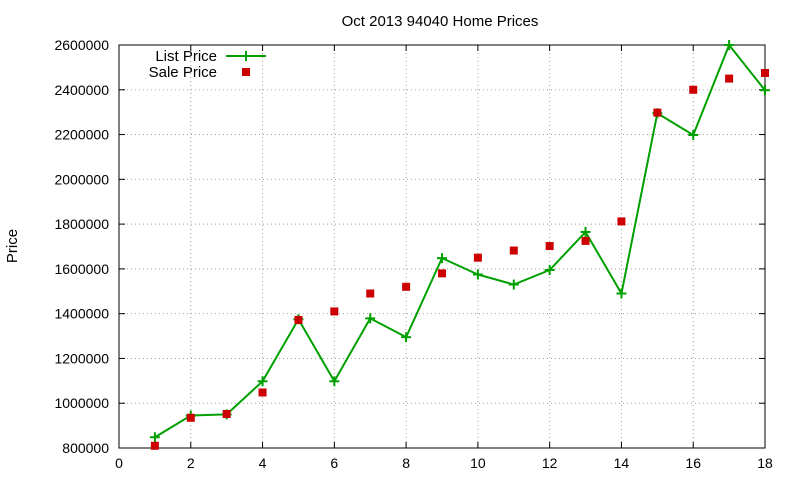 The width and height of the screenshot is (800, 480). I want to click on legend-sale-price-marker, so click(246, 72).